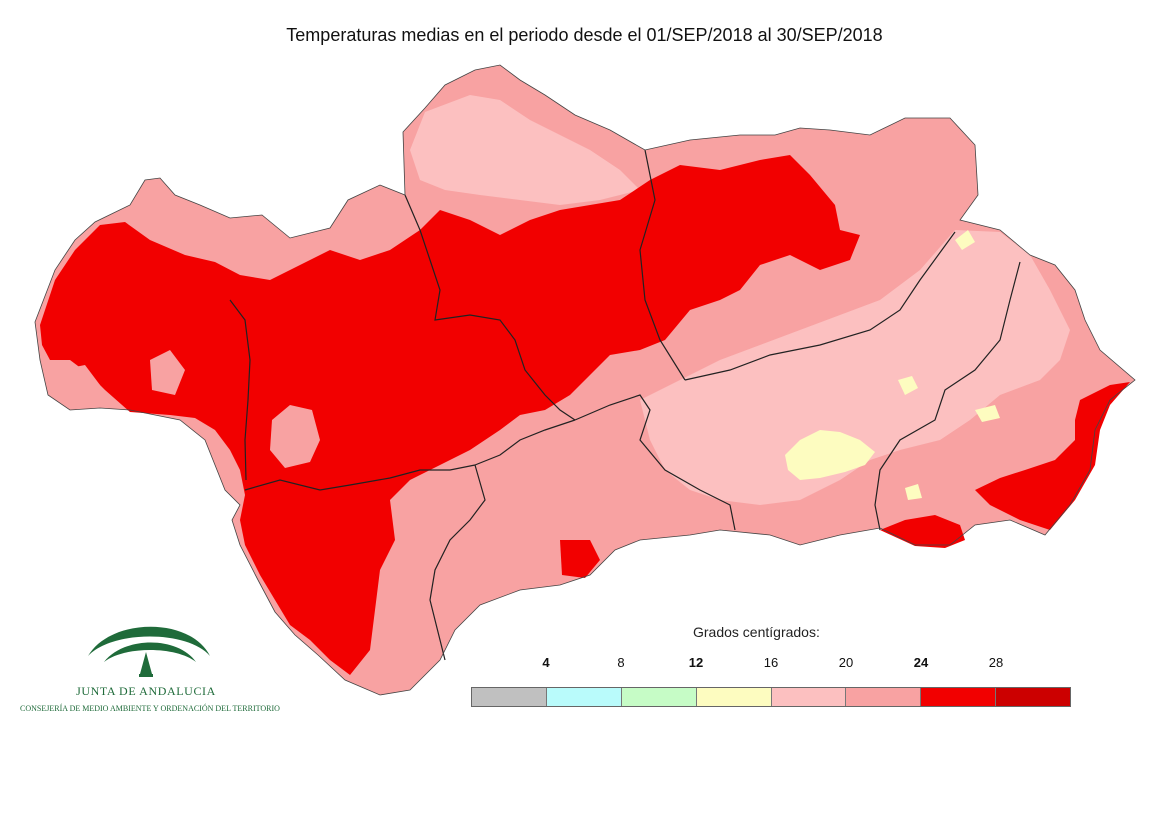 Image resolution: width=1169 pixels, height=826 pixels. Describe the element at coordinates (146, 691) in the screenshot. I see `logo-name: JUNTA DE ANDALUCIA` at that location.